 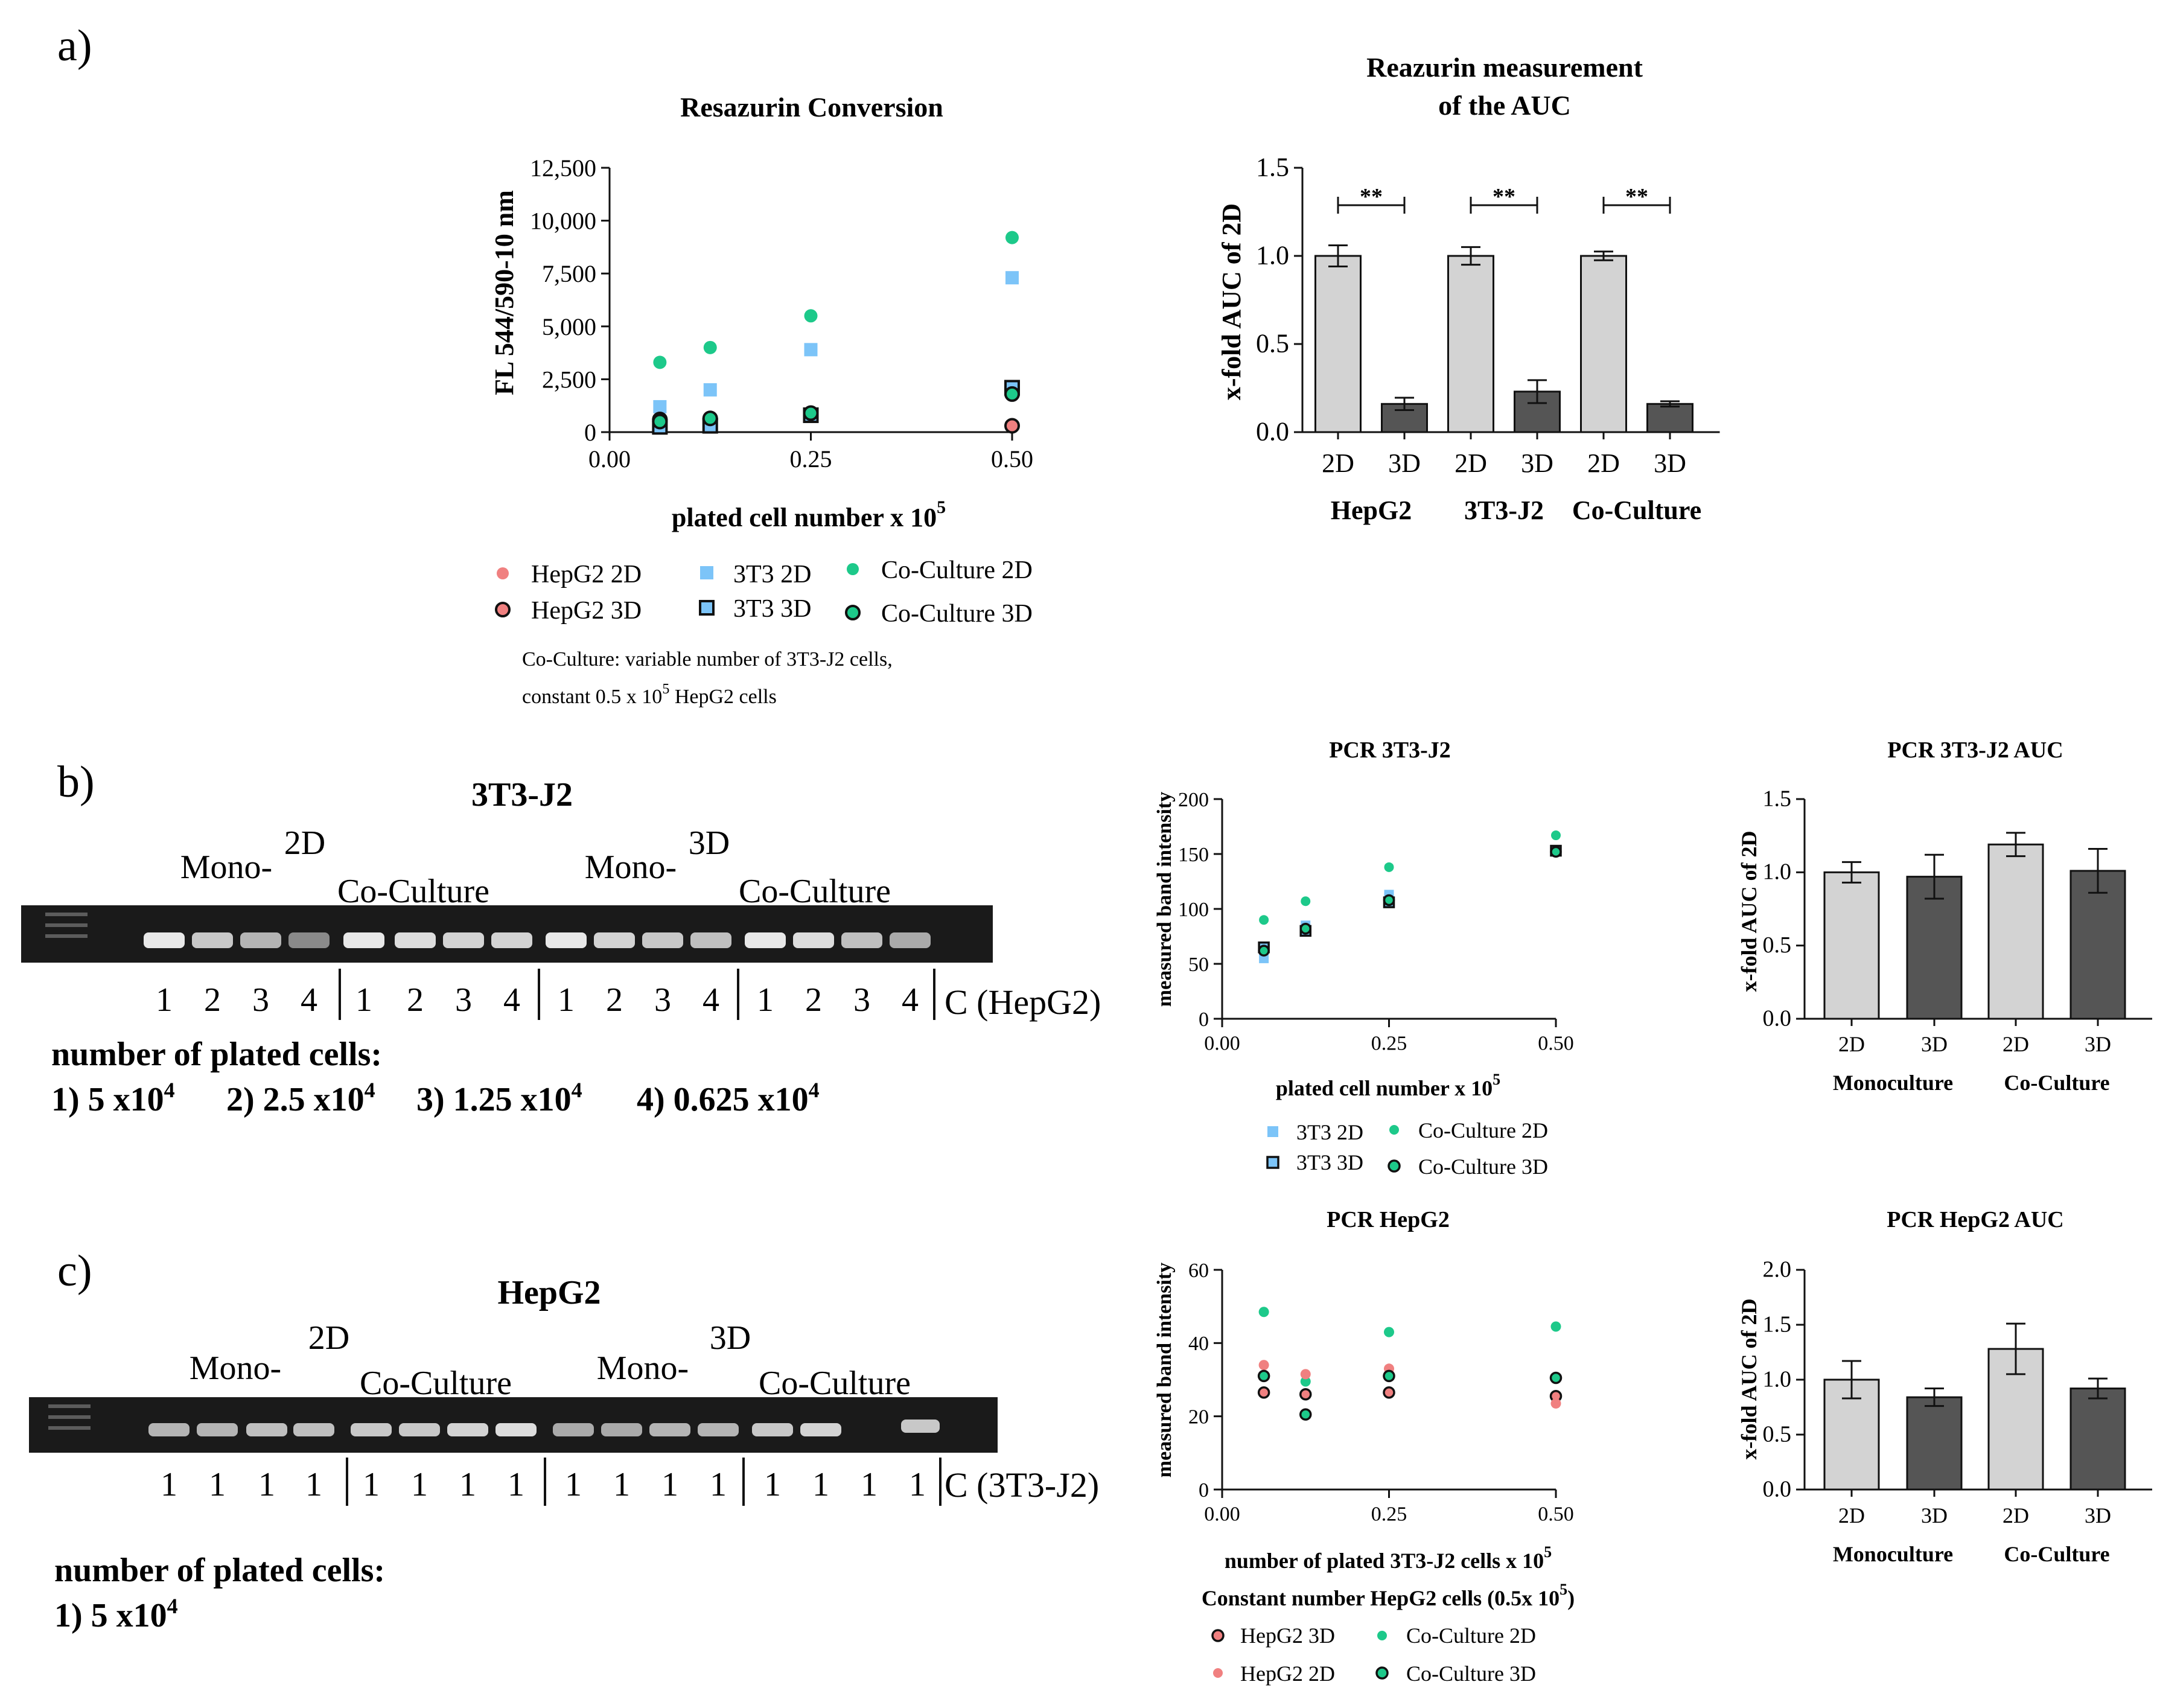 I want to click on legend-note: constant 0.5 x 105 HepG2 cells, so click(x=649, y=694).